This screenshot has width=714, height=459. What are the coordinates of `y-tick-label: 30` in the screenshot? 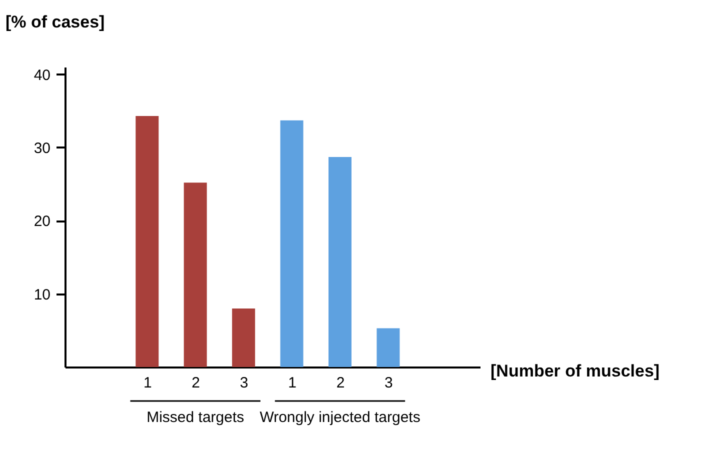 It's located at (42, 148).